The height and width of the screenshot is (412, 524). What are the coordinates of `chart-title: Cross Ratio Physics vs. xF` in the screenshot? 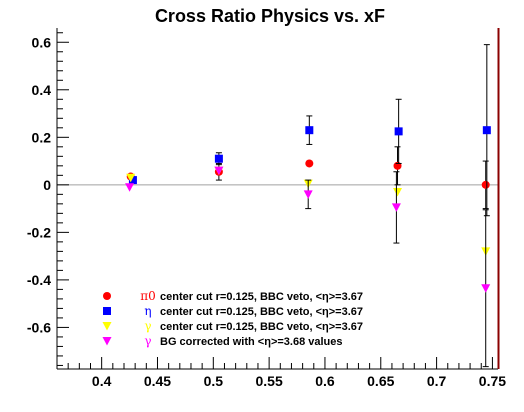 It's located at (270, 16).